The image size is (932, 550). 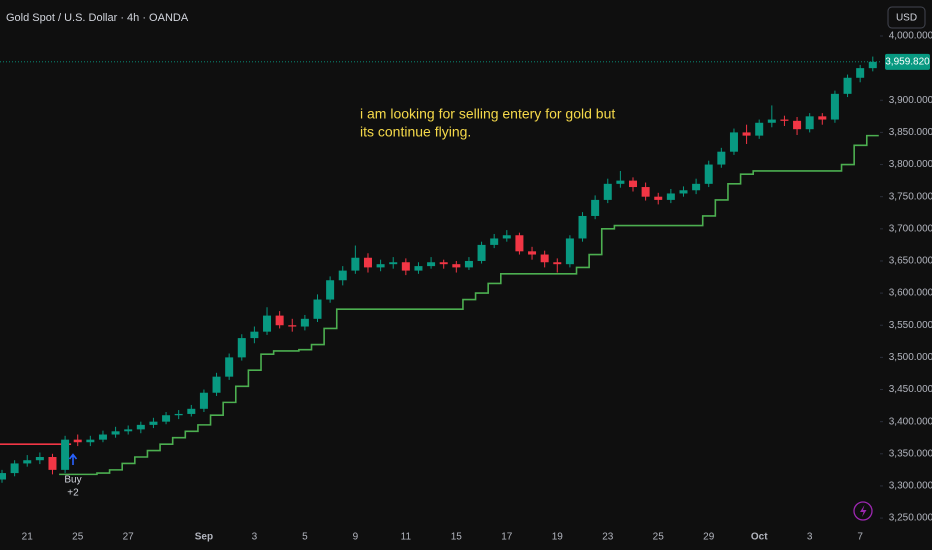 I want to click on alert-circle, so click(x=863, y=511).